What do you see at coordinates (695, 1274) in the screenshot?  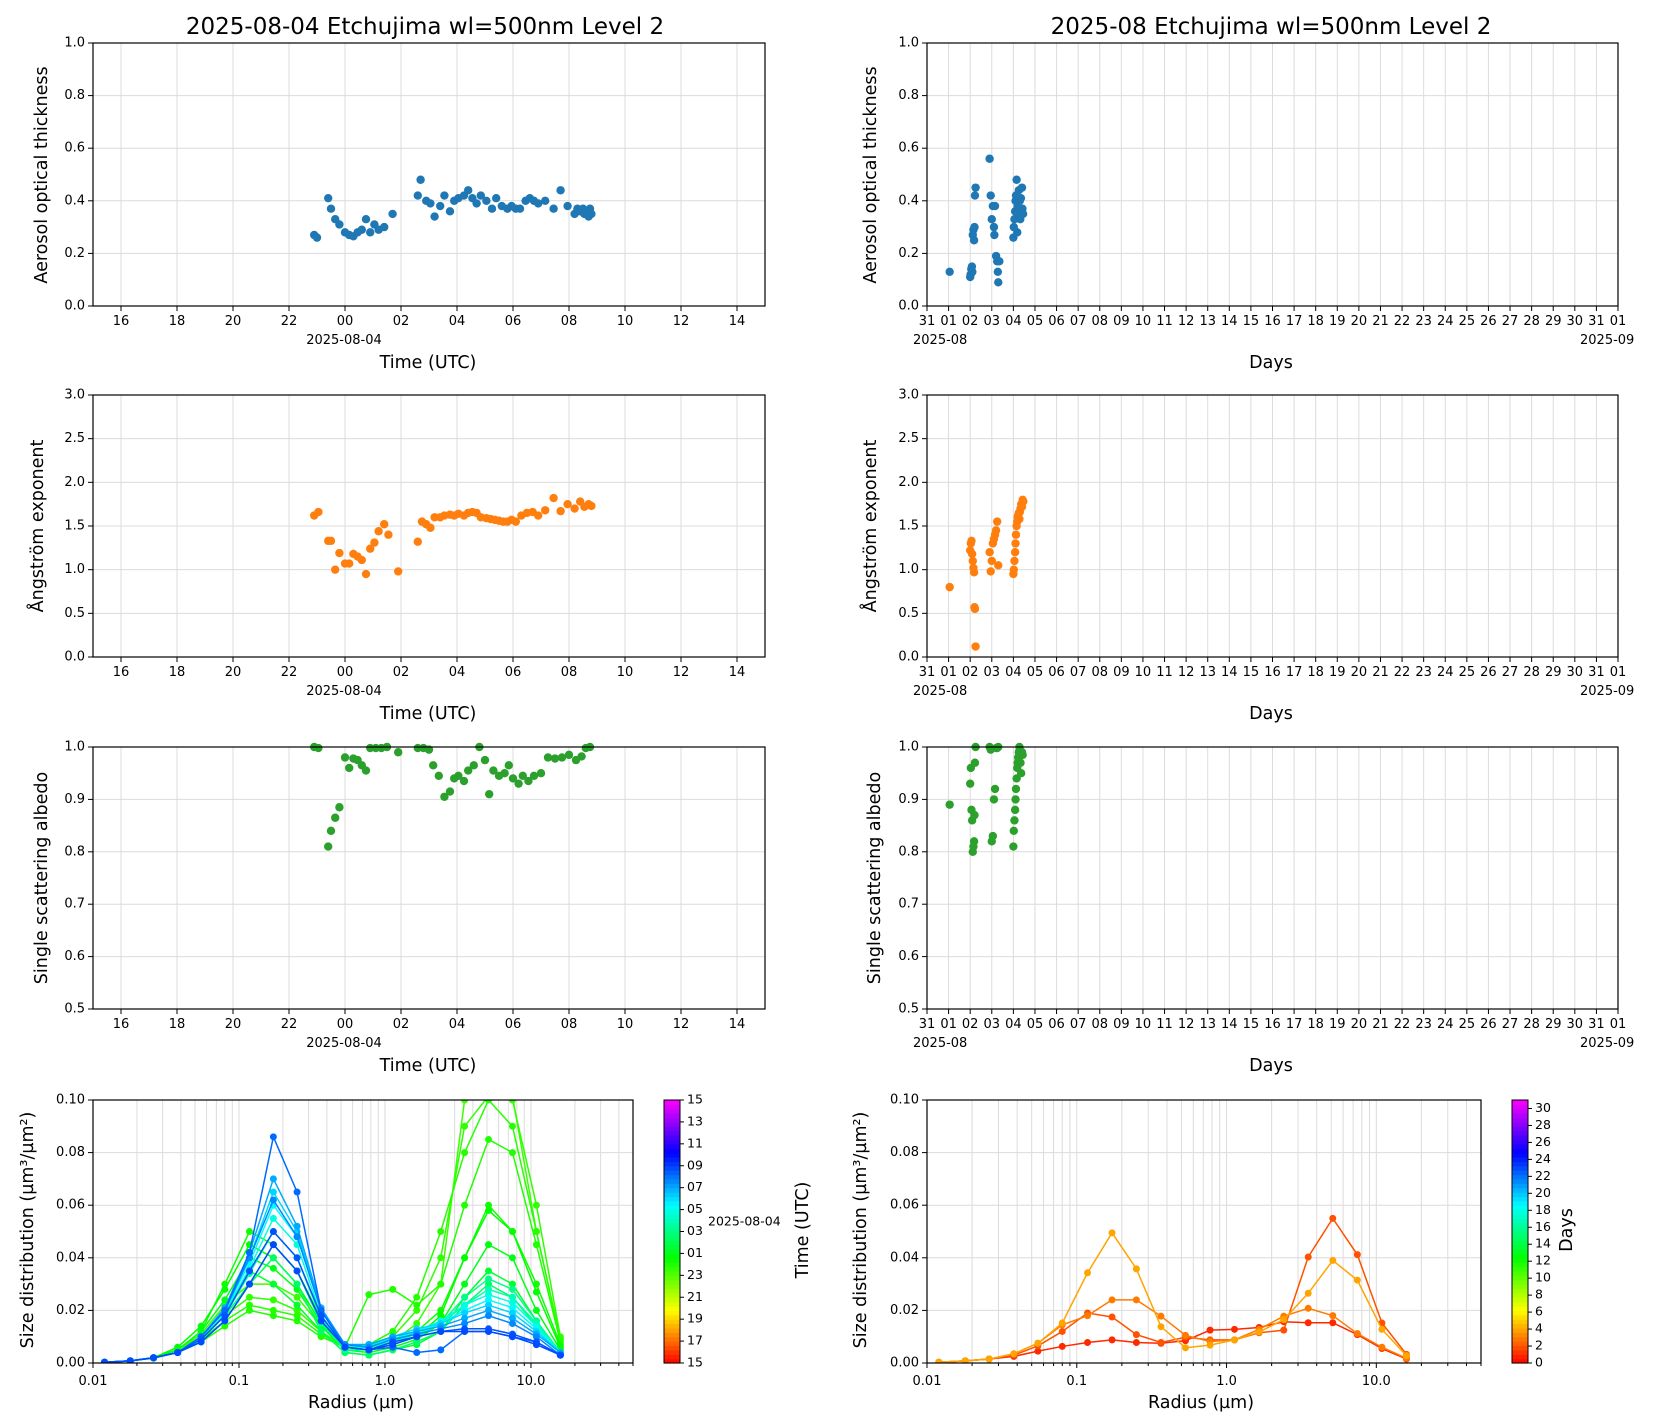 I see `colorbar-tick-label: 23` at bounding box center [695, 1274].